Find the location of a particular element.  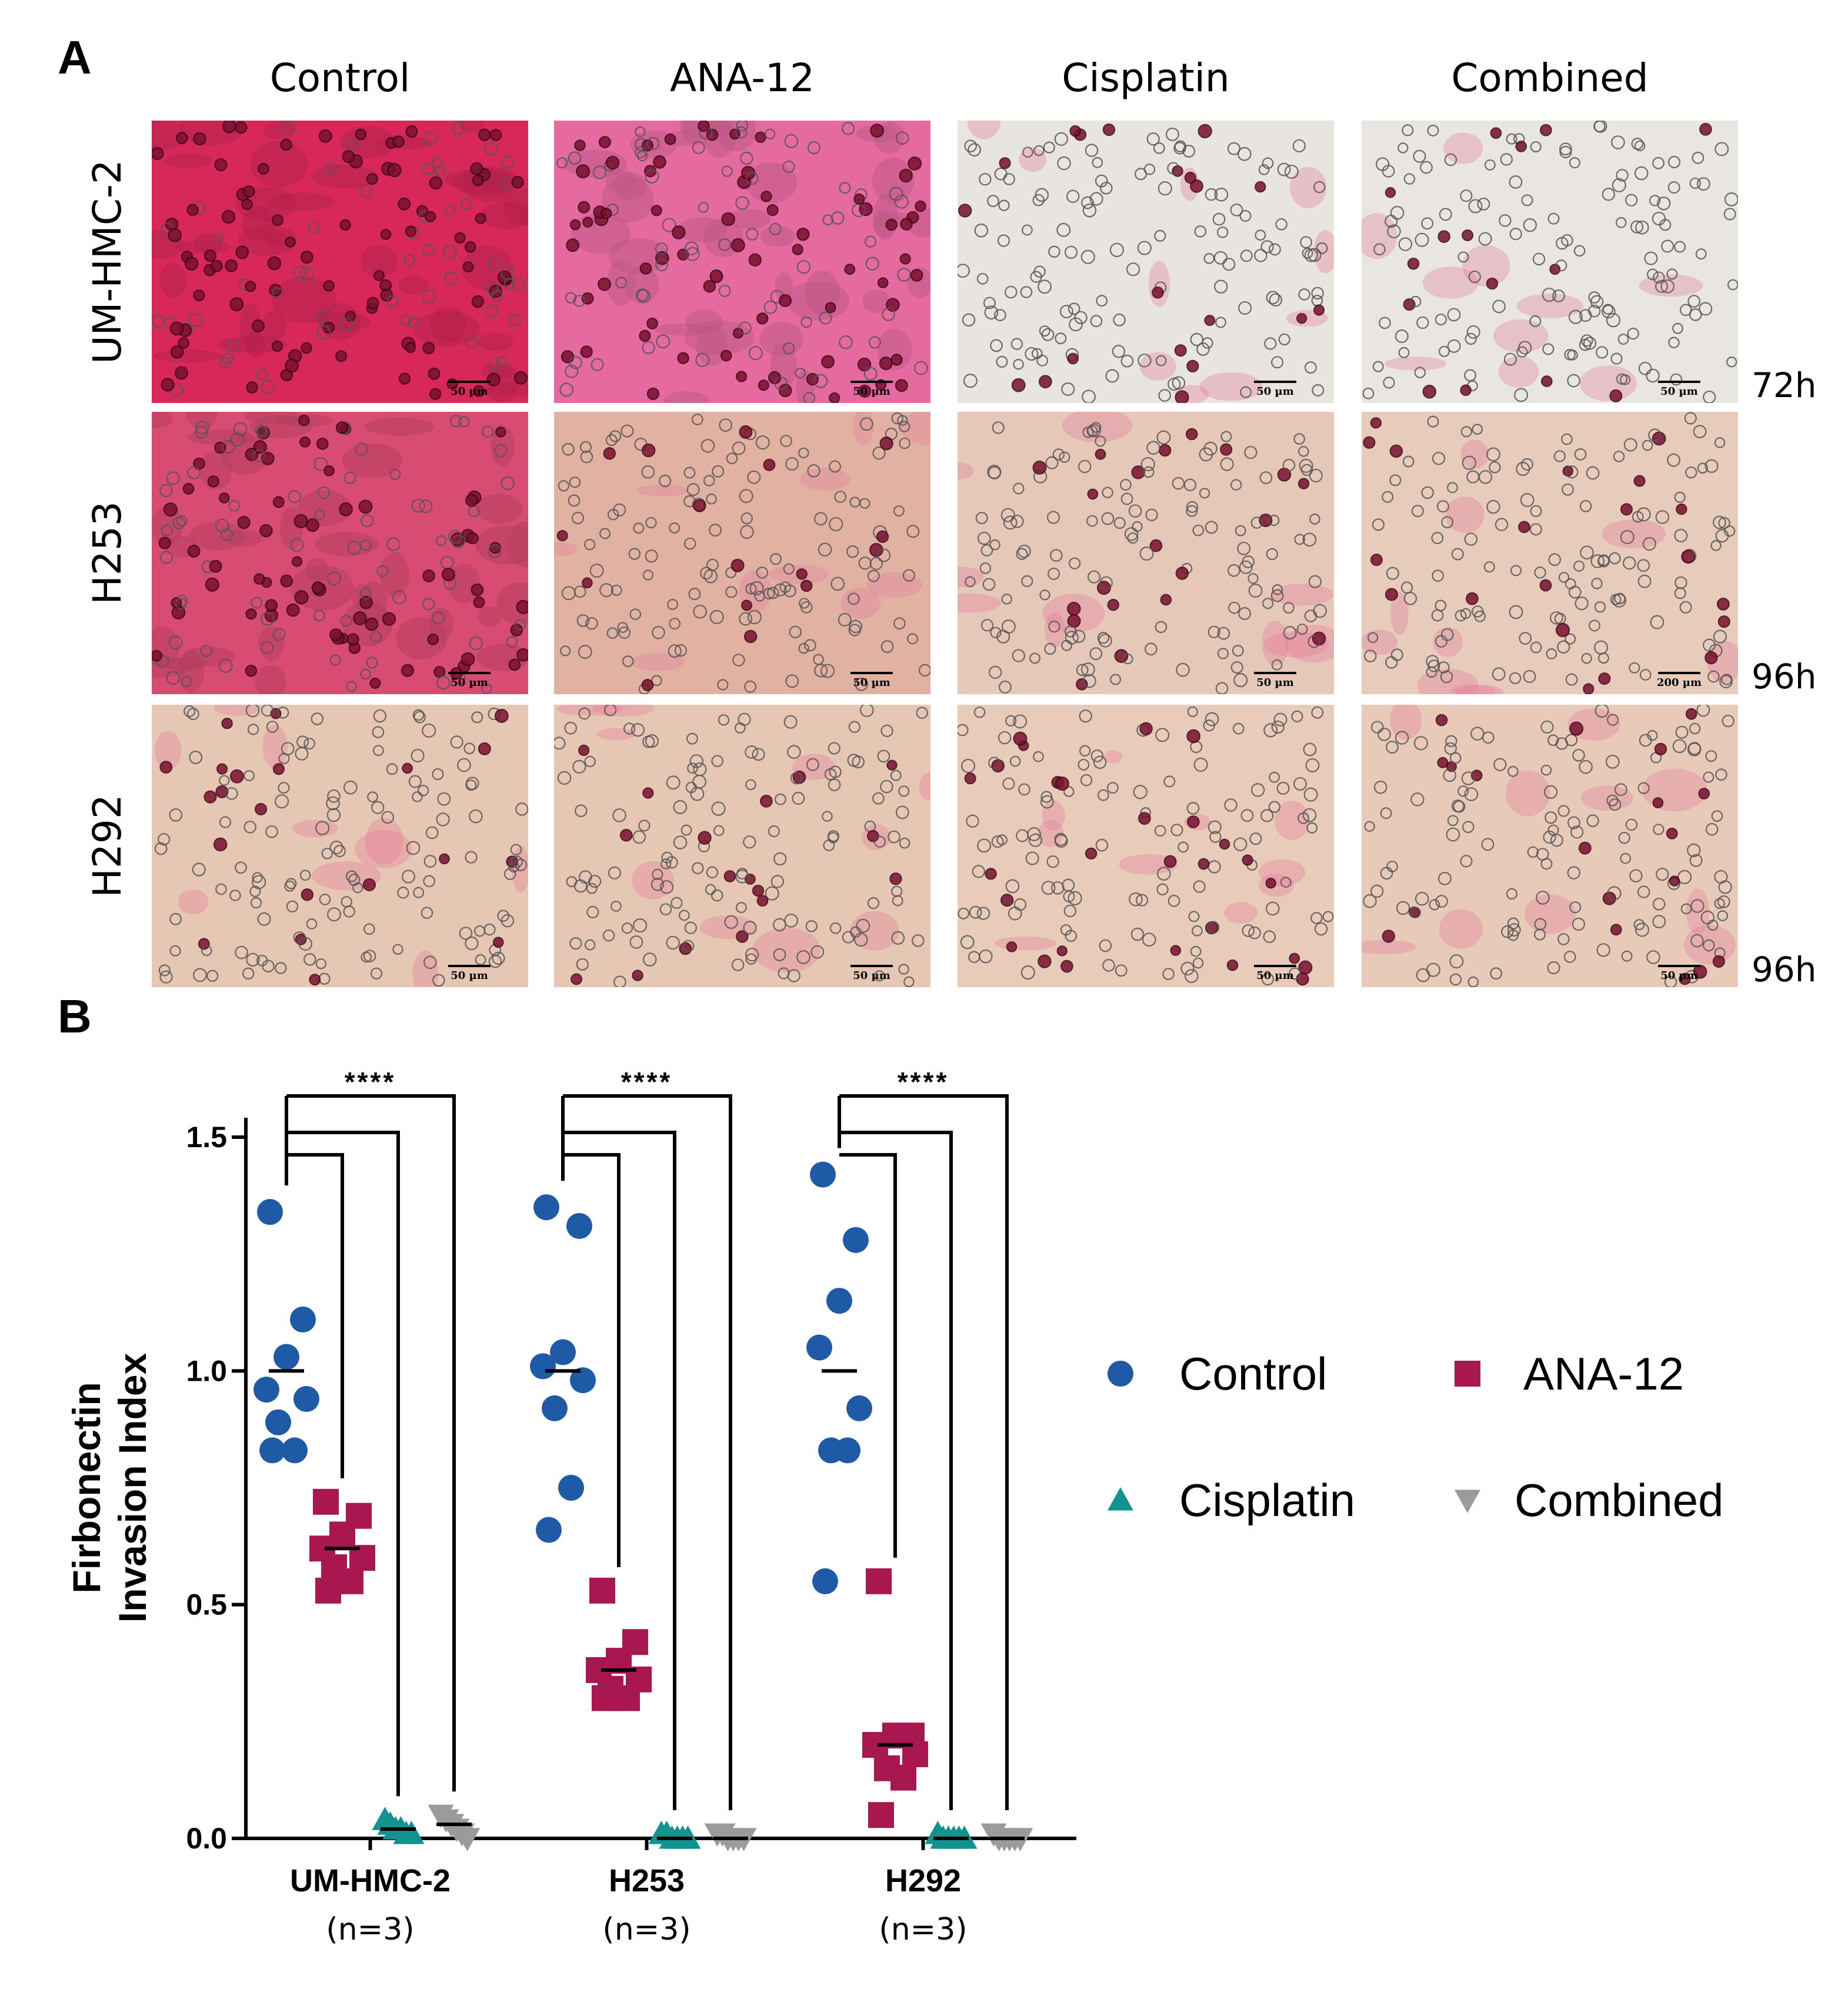

panel-a-letter: A is located at coordinates (75, 57).